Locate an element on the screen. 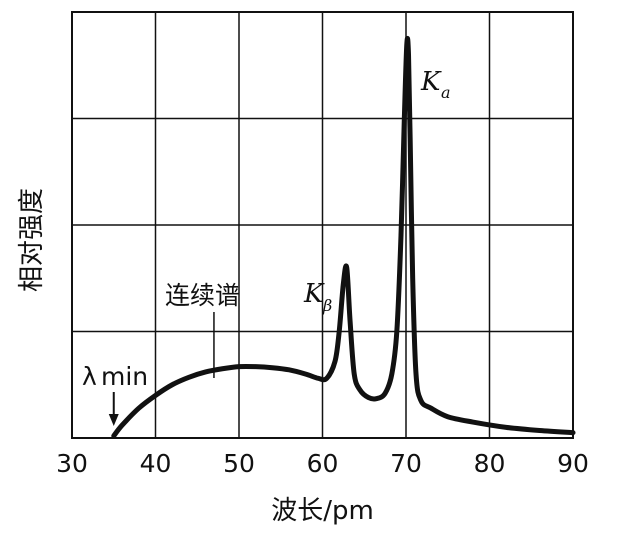 The height and width of the screenshot is (537, 619). x-axis-label: 波长/pm is located at coordinates (322, 511).